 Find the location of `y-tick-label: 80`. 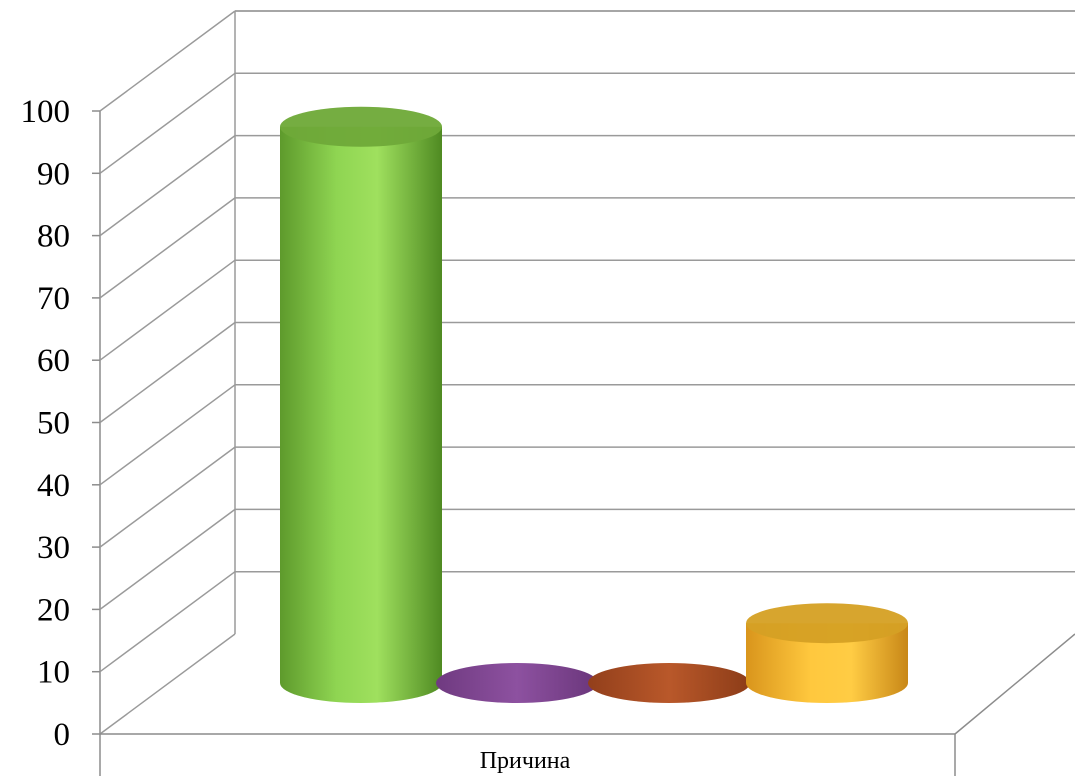

y-tick-label: 80 is located at coordinates (53, 237).